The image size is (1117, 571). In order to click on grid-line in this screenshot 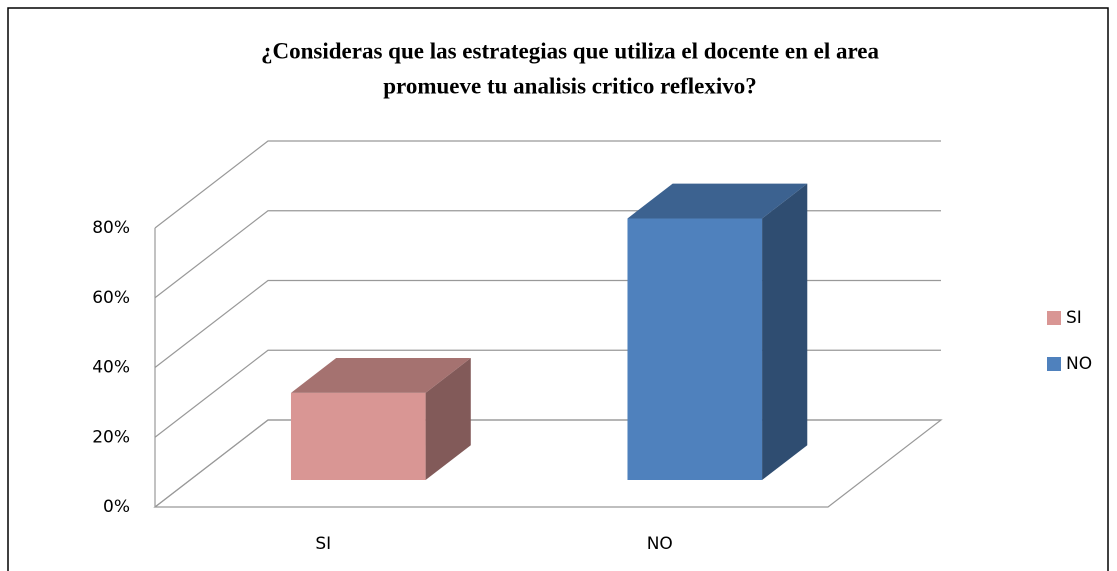, I will do `click(547, 184)`.